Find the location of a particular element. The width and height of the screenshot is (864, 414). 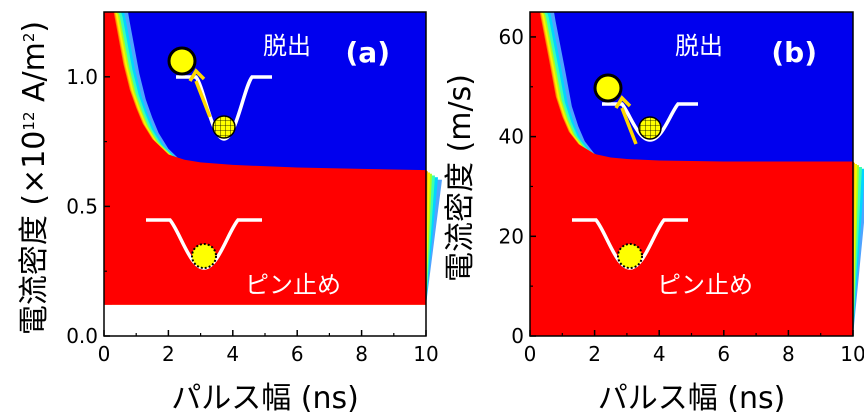

y-tick-label: 0 is located at coordinates (517, 336).